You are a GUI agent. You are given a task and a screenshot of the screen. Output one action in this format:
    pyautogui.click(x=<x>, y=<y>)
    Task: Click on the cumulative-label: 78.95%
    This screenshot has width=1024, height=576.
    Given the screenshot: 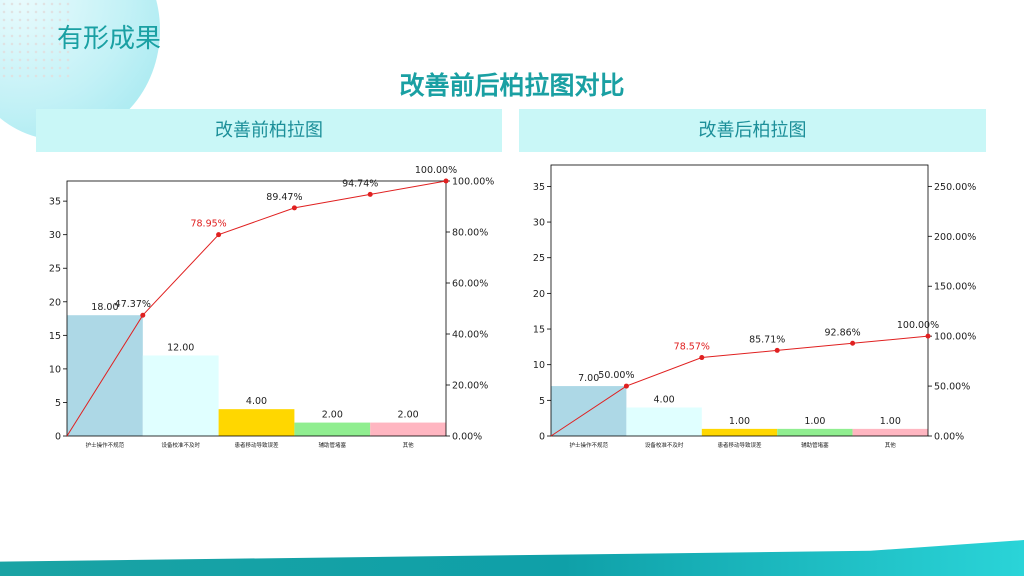 What is the action you would take?
    pyautogui.click(x=208, y=224)
    